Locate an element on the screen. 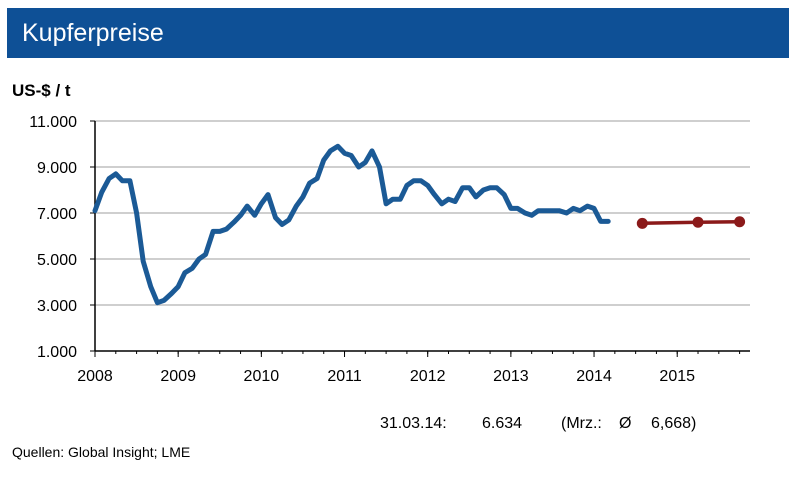  x-tick-label: 2013 is located at coordinates (511, 376).